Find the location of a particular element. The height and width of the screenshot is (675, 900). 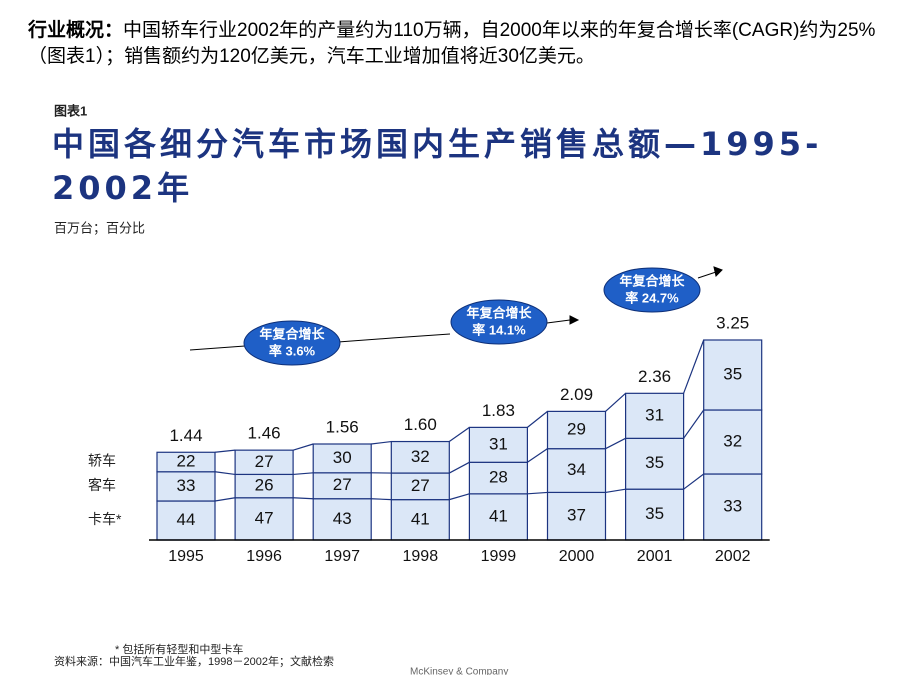

total-label: 1.56 is located at coordinates (342, 426).